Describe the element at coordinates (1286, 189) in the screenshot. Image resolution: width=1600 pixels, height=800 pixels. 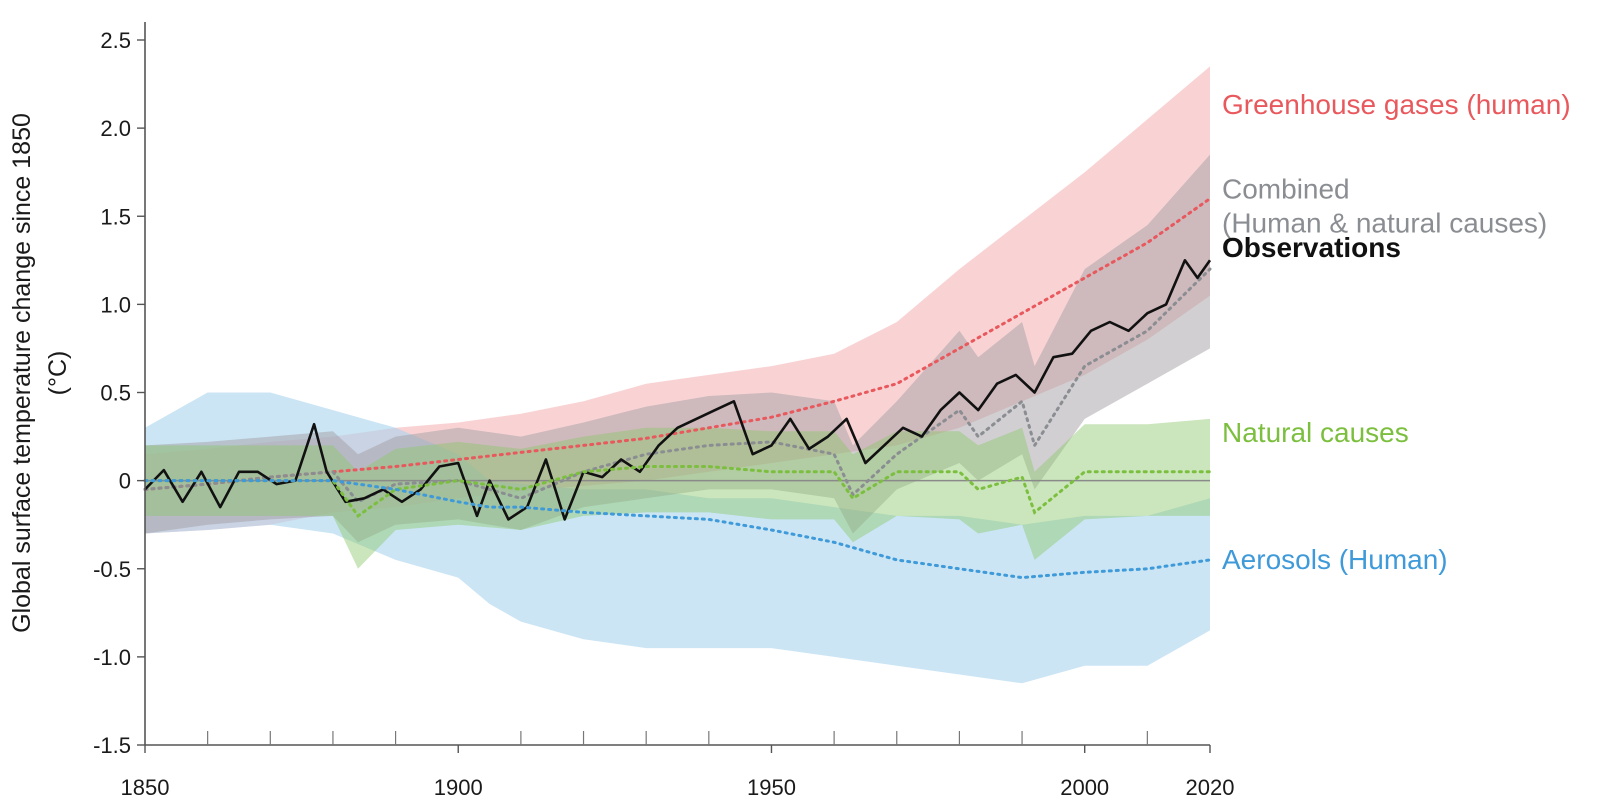
I see `series-label-combined: Combined` at that location.